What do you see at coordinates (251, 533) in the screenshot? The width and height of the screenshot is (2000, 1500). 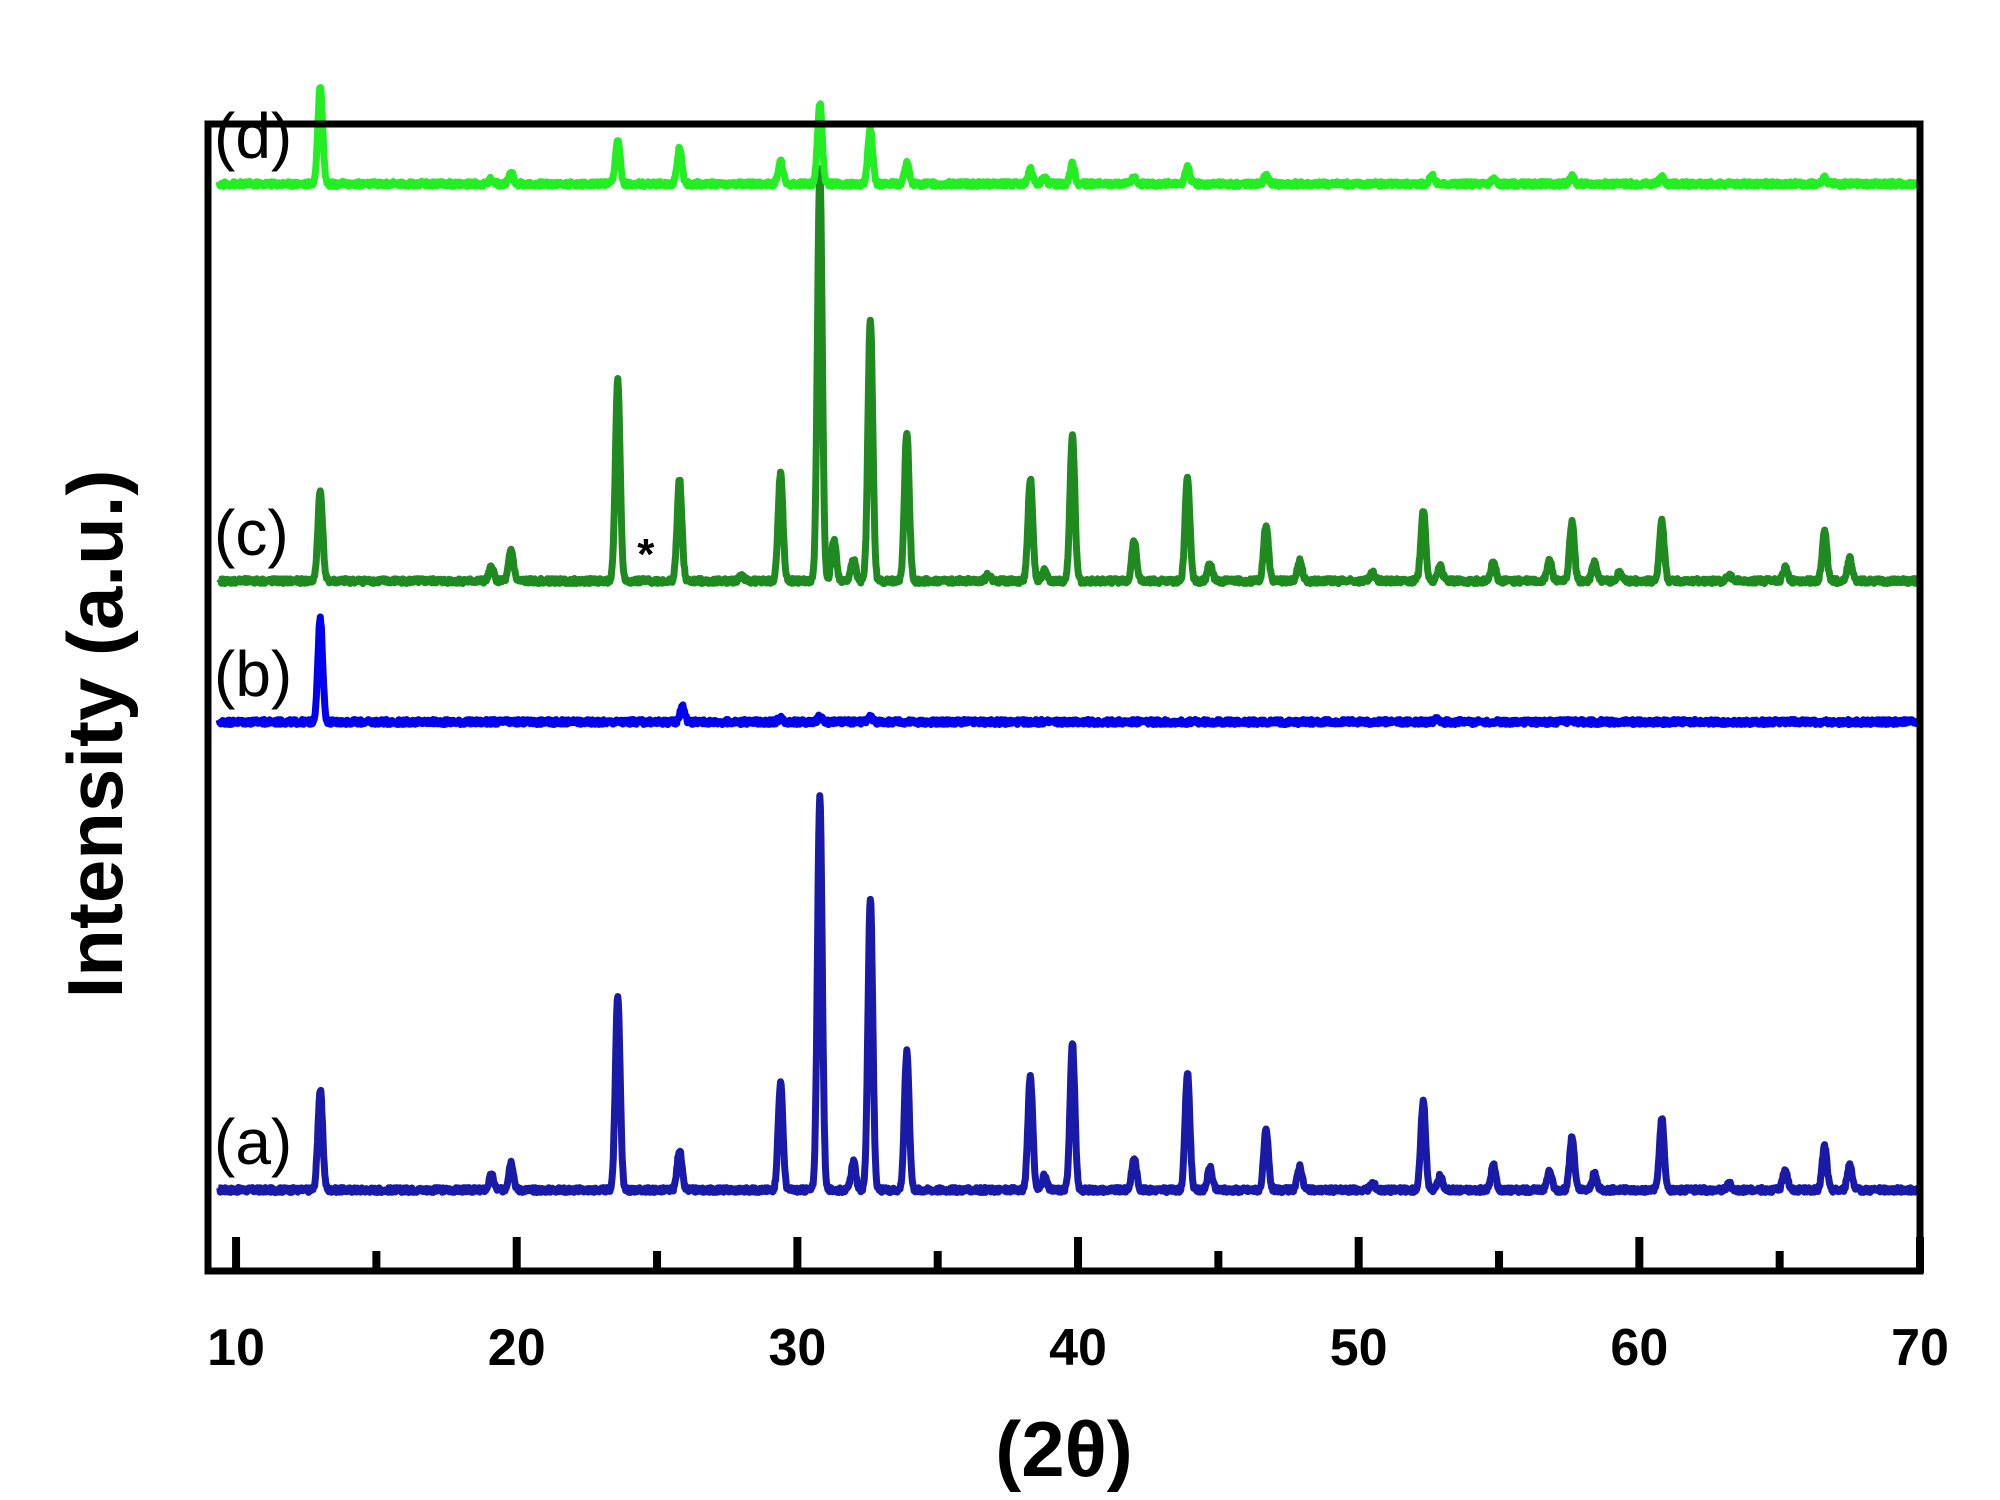 I see `series-label-c: (c)` at bounding box center [251, 533].